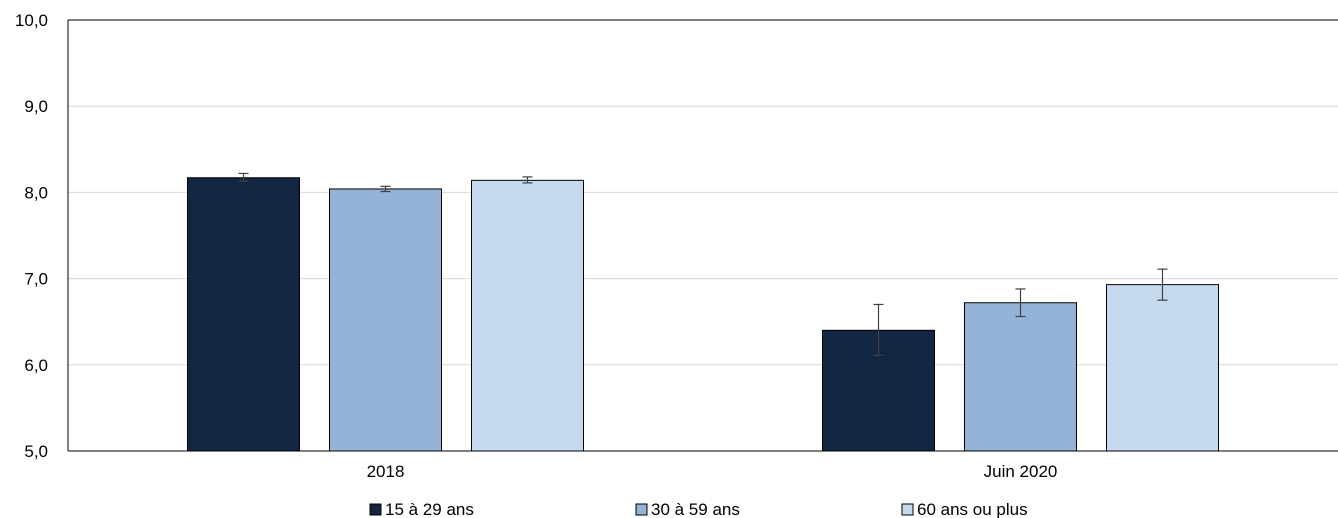  I want to click on y-tick-label: 7,0, so click(36, 279).